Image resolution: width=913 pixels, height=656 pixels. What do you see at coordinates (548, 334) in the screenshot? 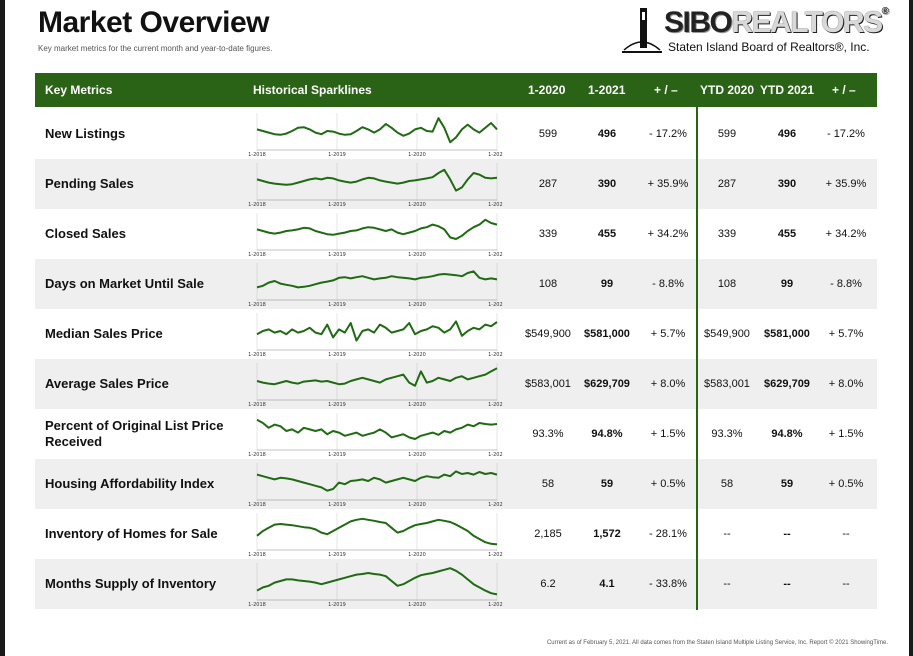
I see `cell-month-prev: $549,900` at bounding box center [548, 334].